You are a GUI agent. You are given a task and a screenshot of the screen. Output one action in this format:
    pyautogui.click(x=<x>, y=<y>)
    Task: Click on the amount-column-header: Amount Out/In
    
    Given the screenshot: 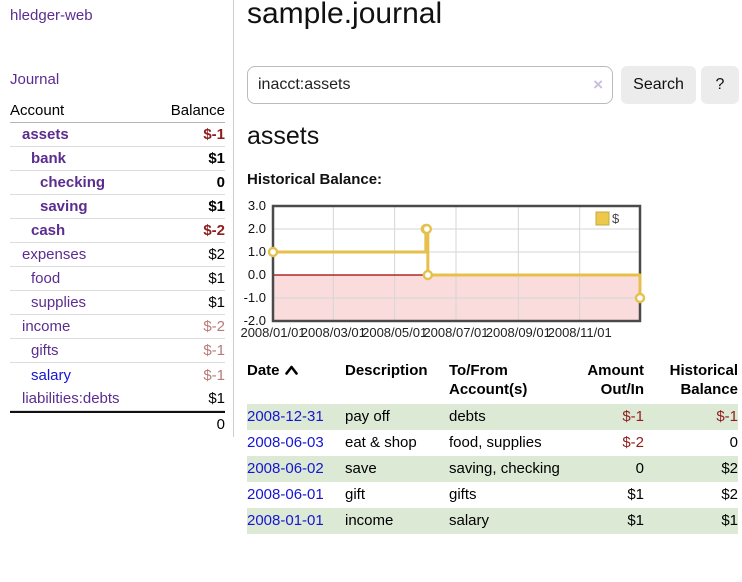 What is the action you would take?
    pyautogui.click(x=615, y=380)
    